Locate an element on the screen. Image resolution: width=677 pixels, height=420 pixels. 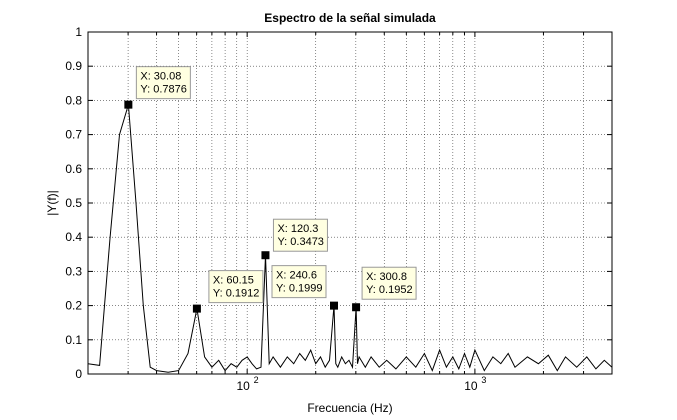
data-tip-x-text: X: 30.08 is located at coordinates (160, 77).